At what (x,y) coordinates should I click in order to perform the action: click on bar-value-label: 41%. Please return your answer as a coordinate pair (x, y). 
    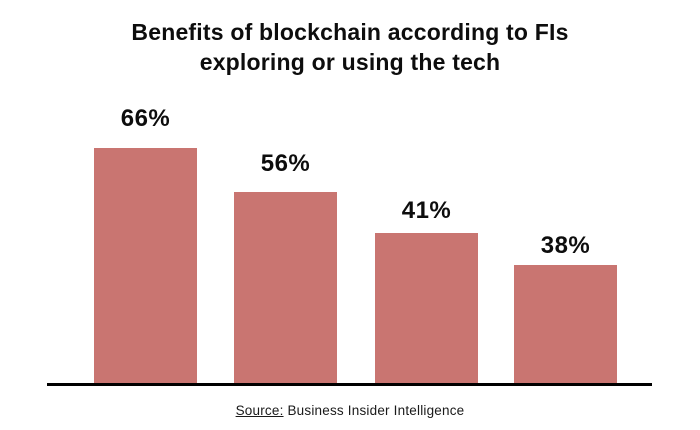
    Looking at the image, I should click on (426, 210).